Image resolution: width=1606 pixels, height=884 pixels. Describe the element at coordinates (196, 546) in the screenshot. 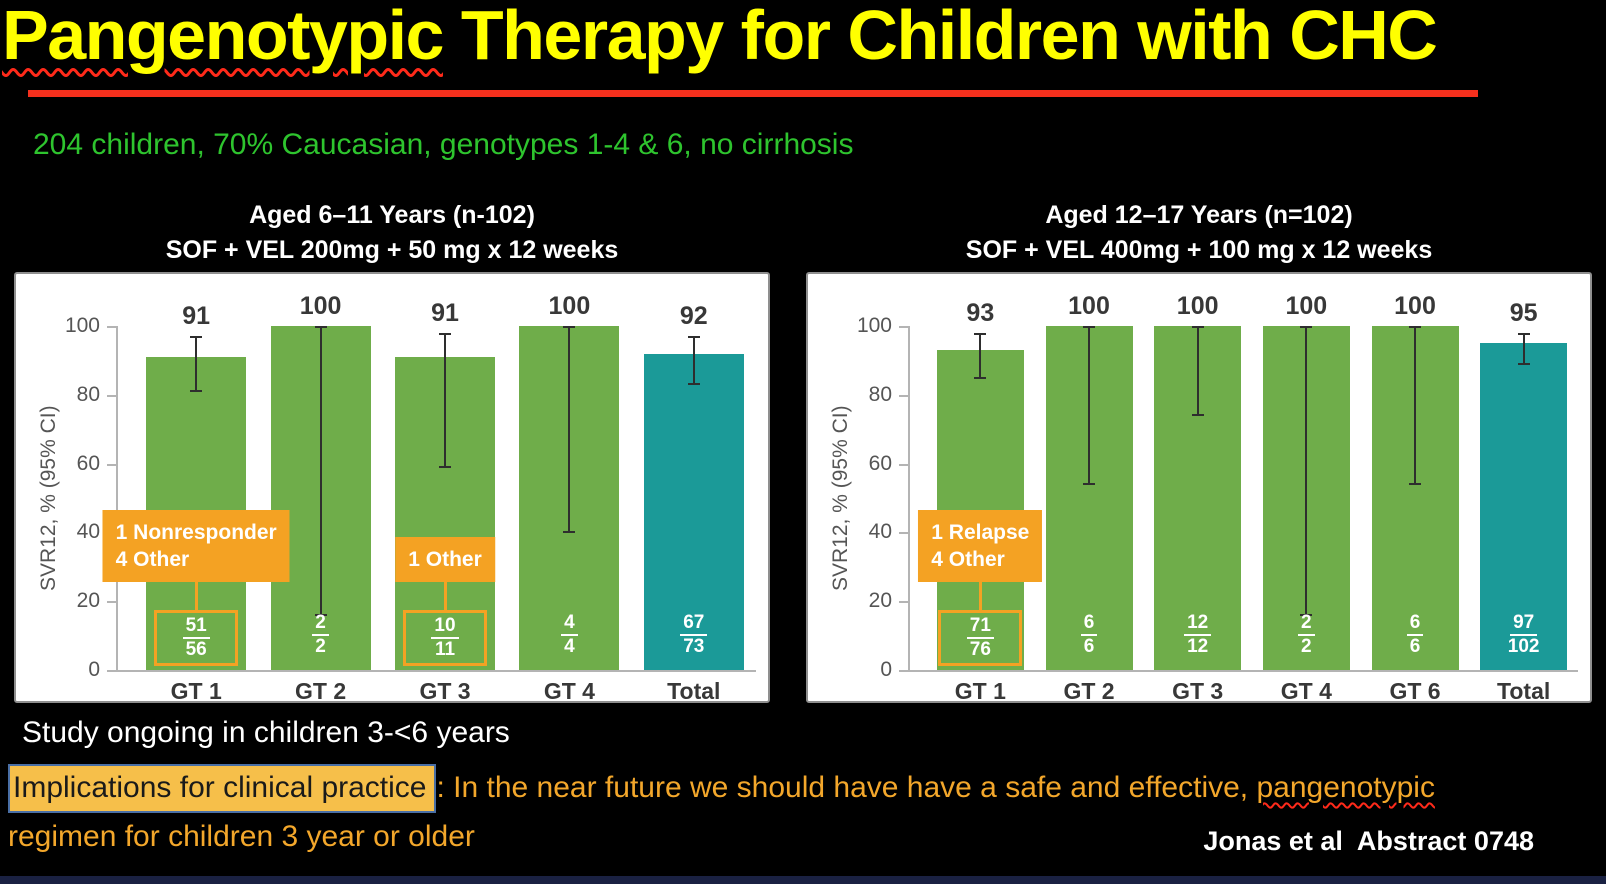

I see `callout-box: 1 Nonresponder 4 Other` at that location.